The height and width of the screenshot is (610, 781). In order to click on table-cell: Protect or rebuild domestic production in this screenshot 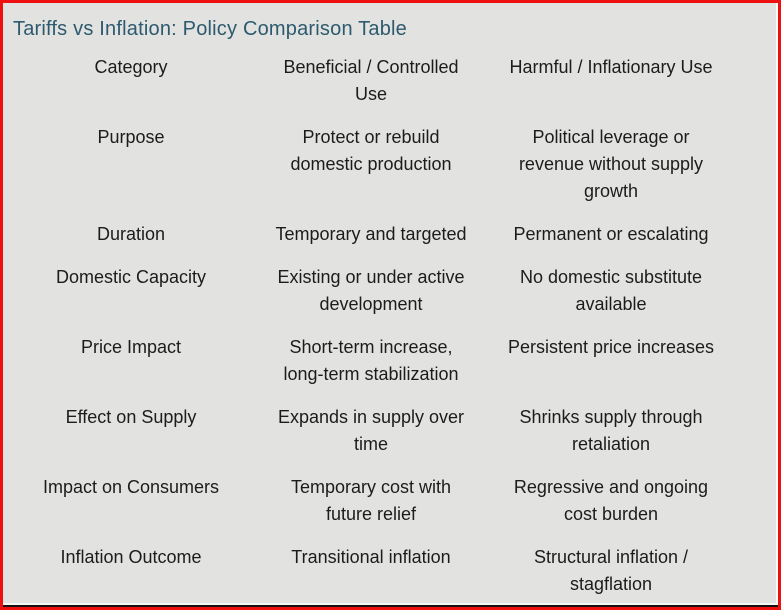, I will do `click(371, 150)`.